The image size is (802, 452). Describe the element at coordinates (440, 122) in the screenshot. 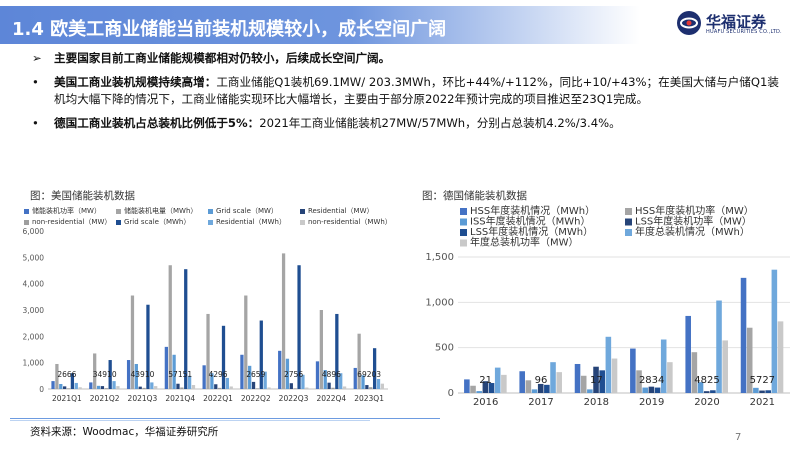

I see `bullet-text: 2021年工商业储能装机27MW/57MWh，分别占总装机4.2%/3.4%。` at that location.